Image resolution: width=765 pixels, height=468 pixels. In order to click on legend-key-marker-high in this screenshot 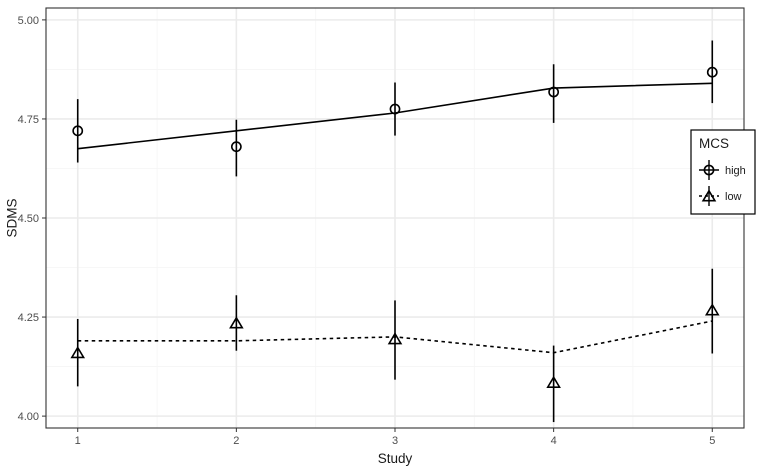, I will do `click(709, 170)`.